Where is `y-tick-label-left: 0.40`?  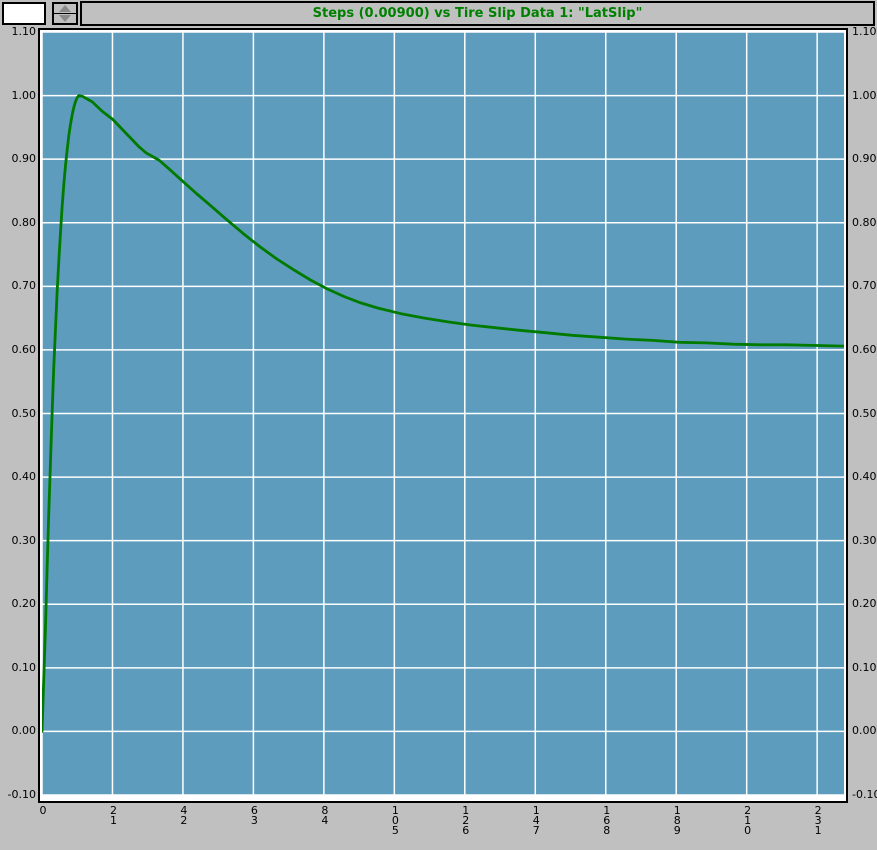
y-tick-label-left: 0.40 is located at coordinates (24, 477).